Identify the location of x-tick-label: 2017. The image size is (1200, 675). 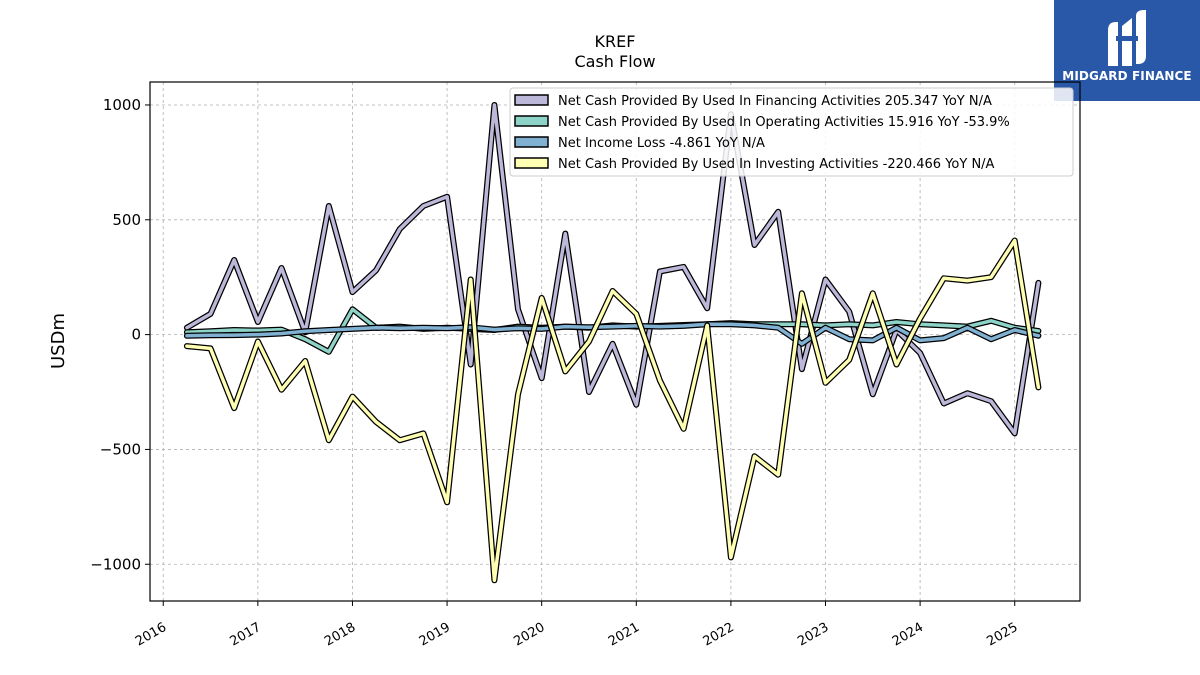
(246, 635).